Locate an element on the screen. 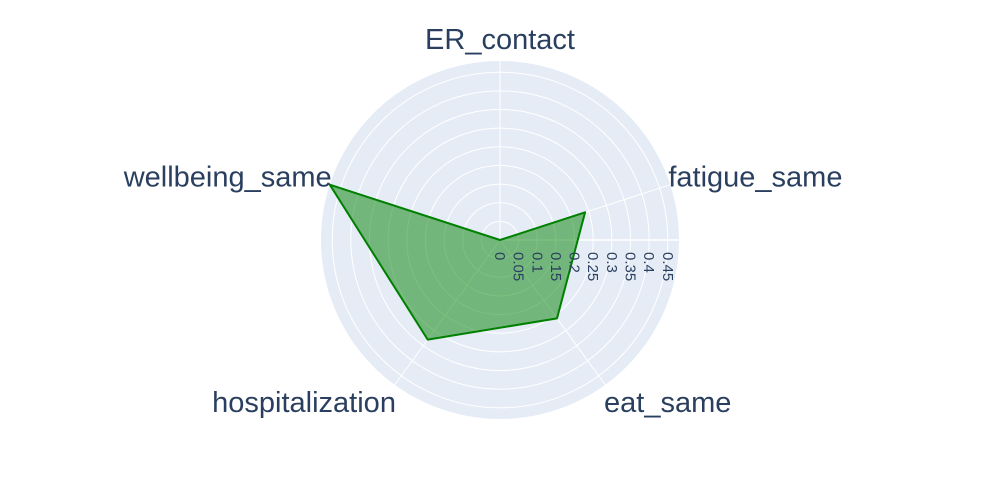 The height and width of the screenshot is (500, 1000). series-area is located at coordinates (457, 262).